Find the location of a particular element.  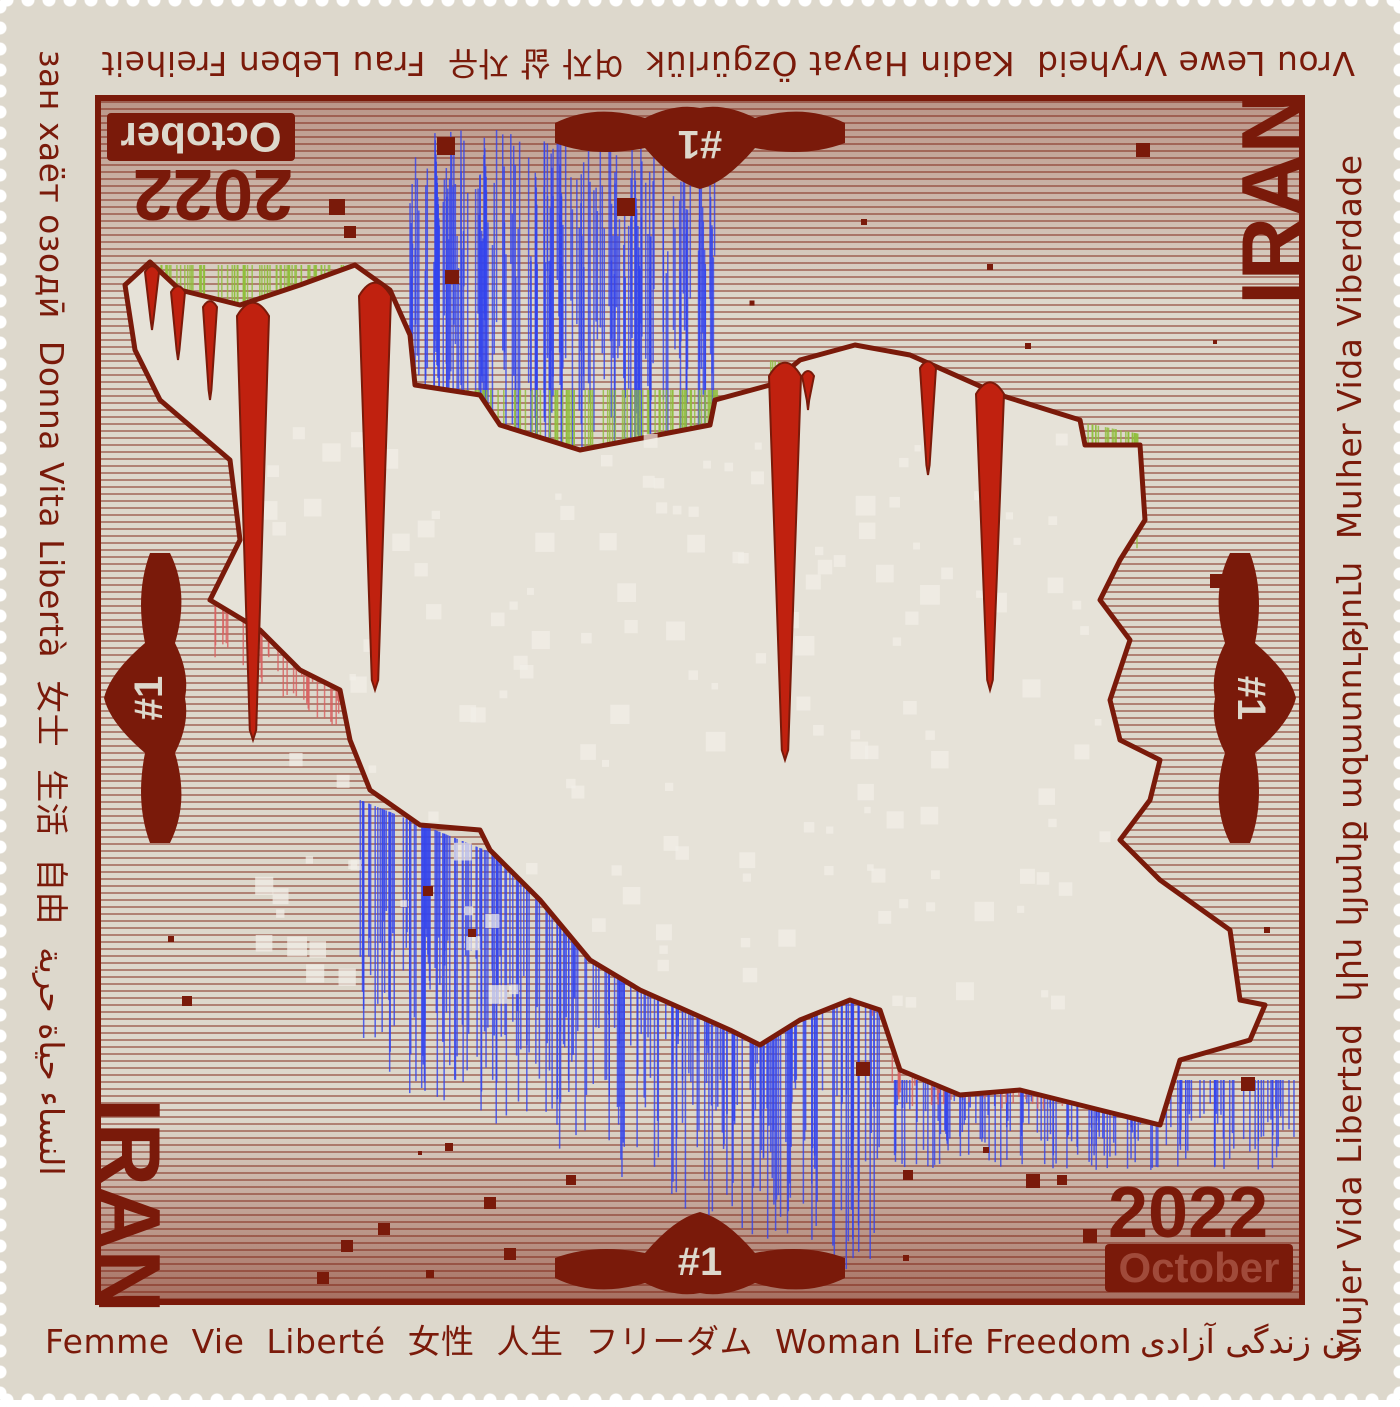

slogan-french-3: Liberté is located at coordinates (326, 1341).